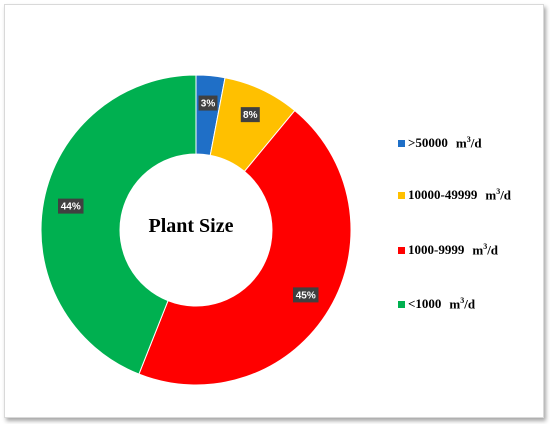 This screenshot has width=550, height=424. What do you see at coordinates (428, 143) in the screenshot?
I see `legend-label: >50000` at bounding box center [428, 143].